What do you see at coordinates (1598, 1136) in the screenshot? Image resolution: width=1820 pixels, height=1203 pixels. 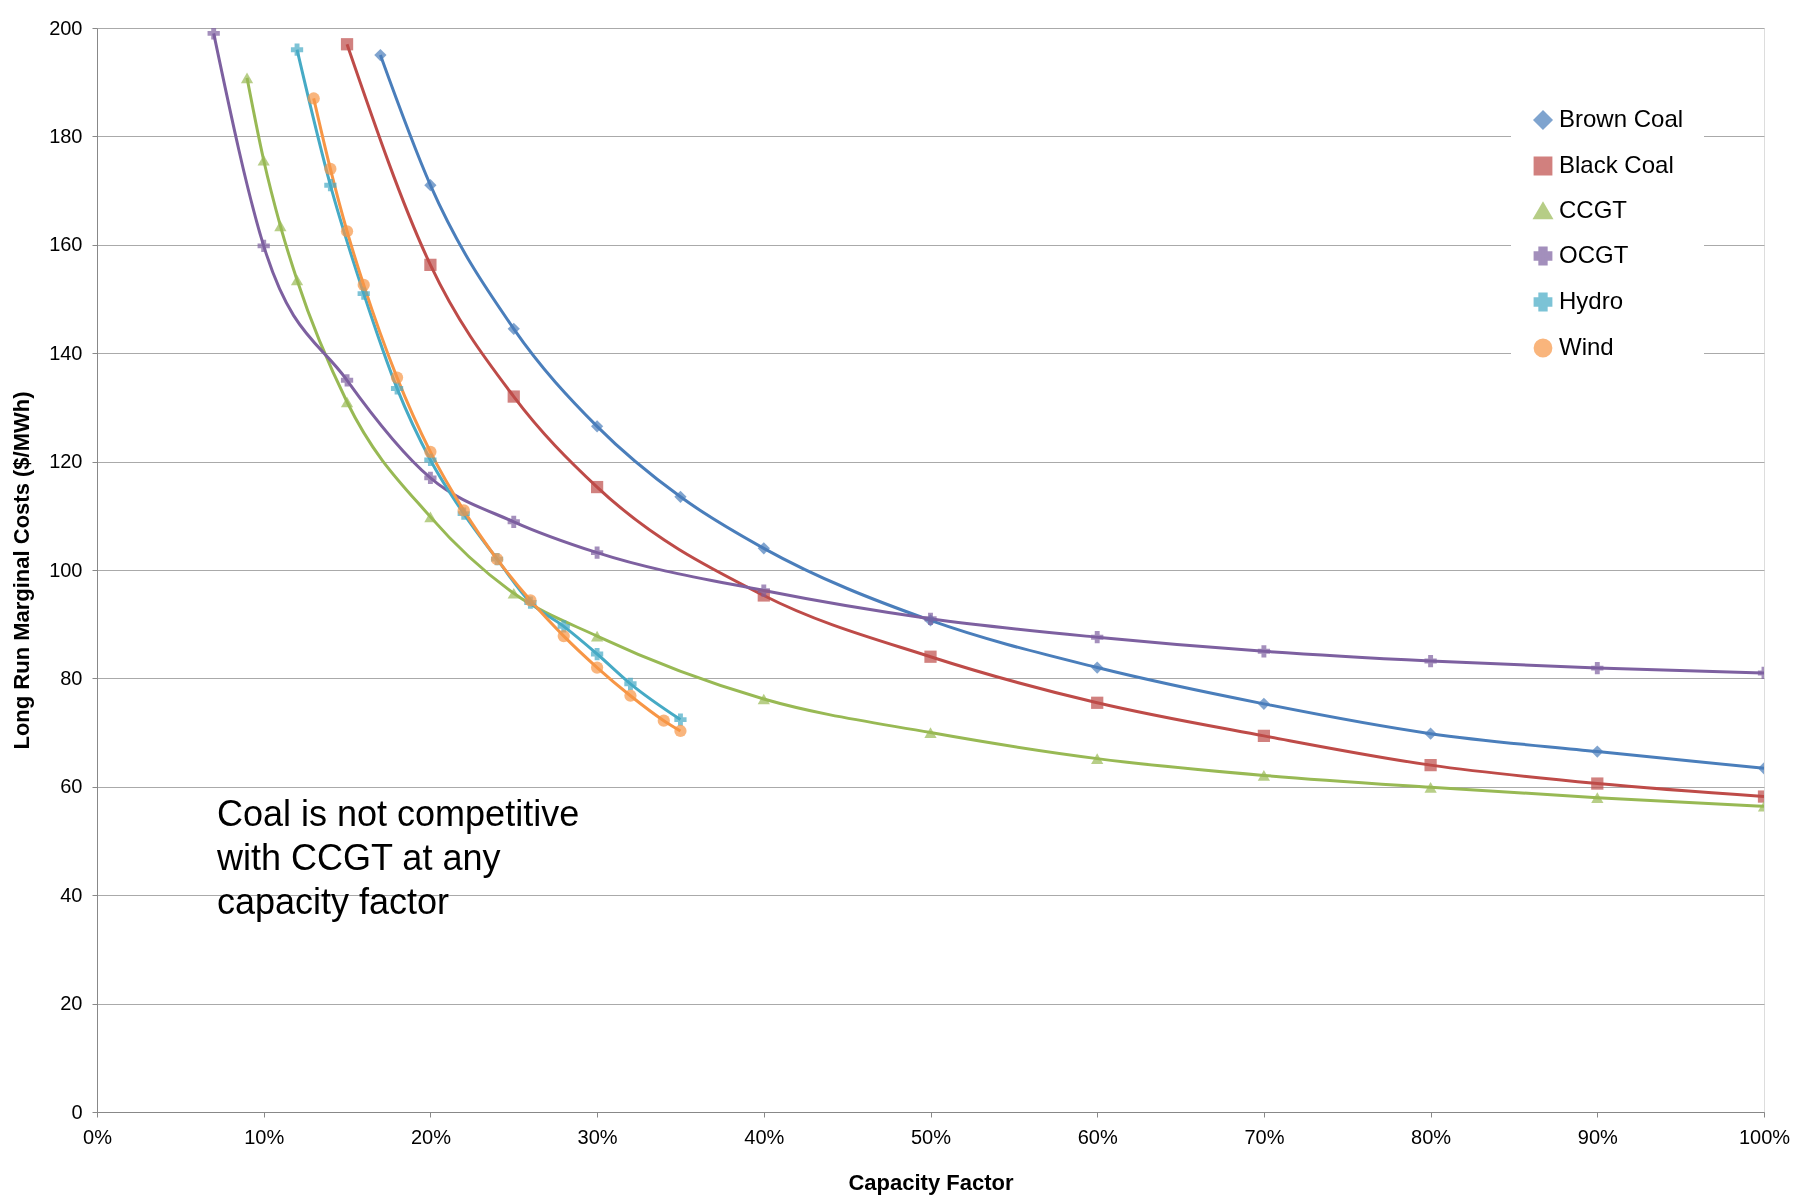 I see `x-tick-label: 90%` at bounding box center [1598, 1136].